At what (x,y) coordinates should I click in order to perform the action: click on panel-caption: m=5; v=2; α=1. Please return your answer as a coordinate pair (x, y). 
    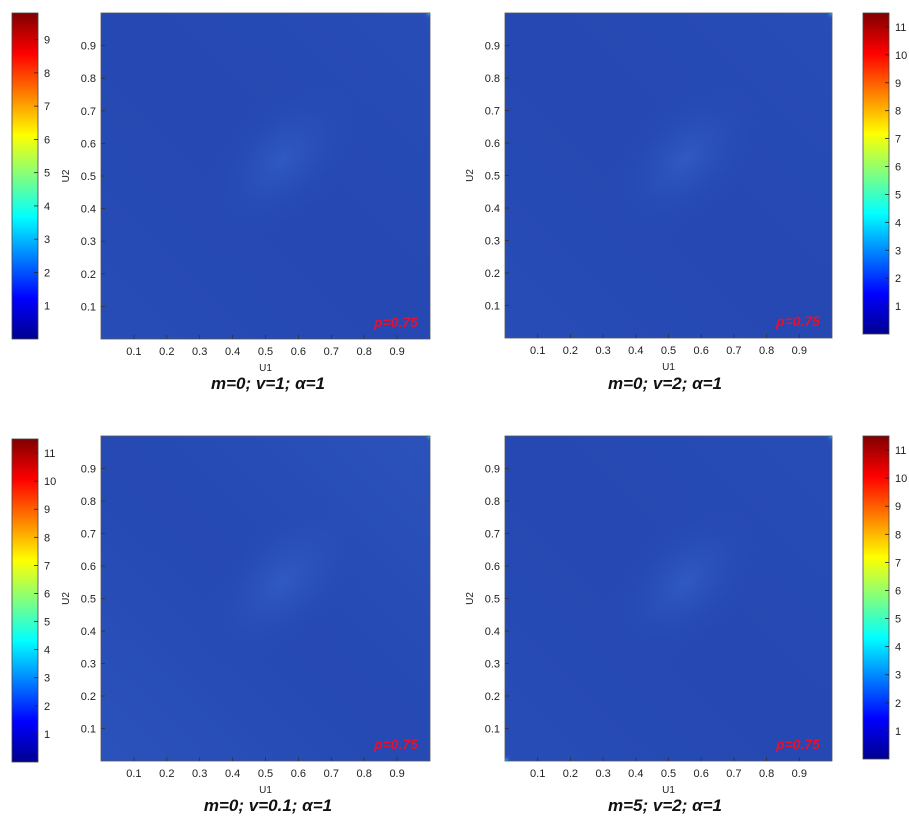
    Looking at the image, I should click on (665, 805).